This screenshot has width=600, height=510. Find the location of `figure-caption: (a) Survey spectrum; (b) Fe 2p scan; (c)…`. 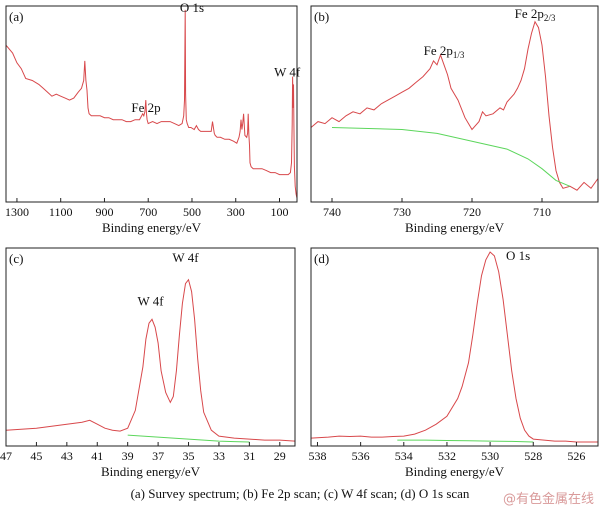

figure-caption: (a) Survey spectrum; (b) Fe 2p scan; (c)… is located at coordinates (300, 493).